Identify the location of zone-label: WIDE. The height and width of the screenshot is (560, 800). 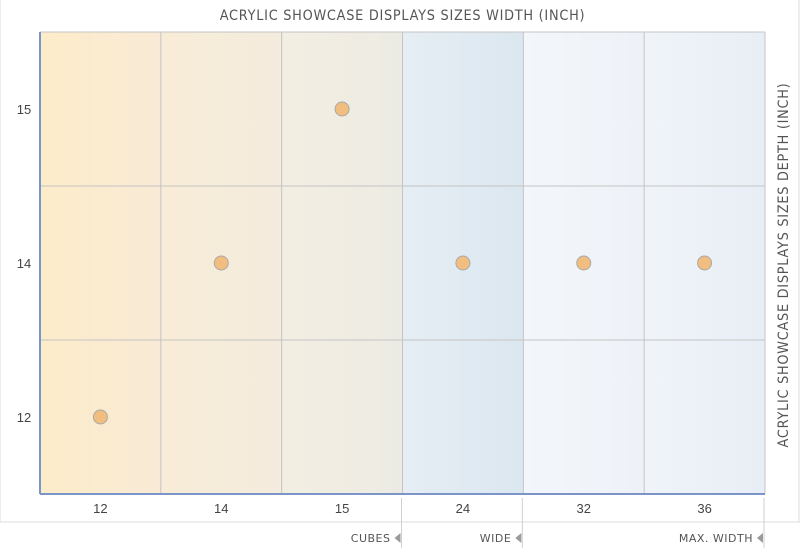
(496, 538).